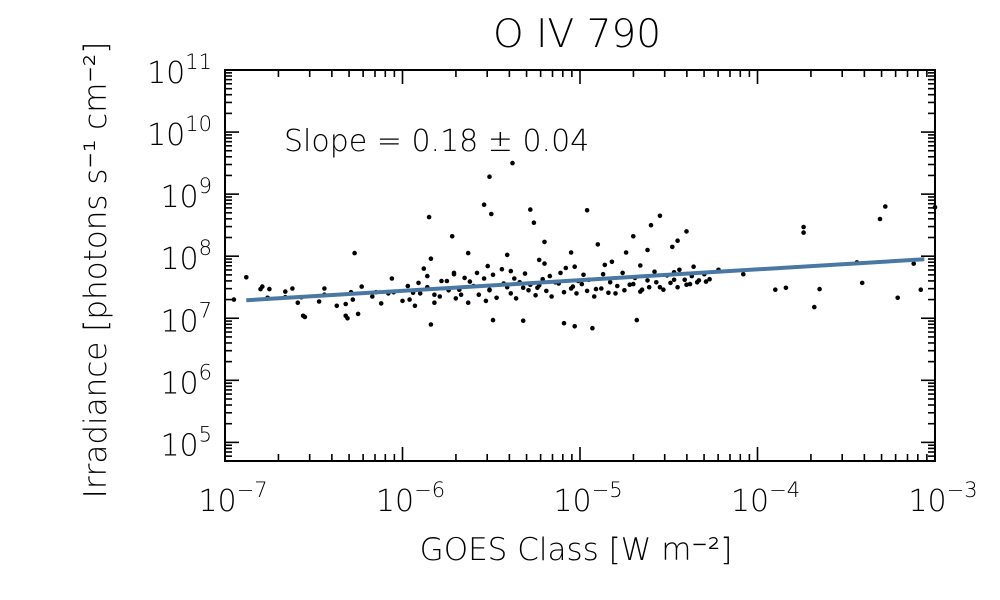  I want to click on x-tick-label: 10⁻⁵, so click(587, 498).